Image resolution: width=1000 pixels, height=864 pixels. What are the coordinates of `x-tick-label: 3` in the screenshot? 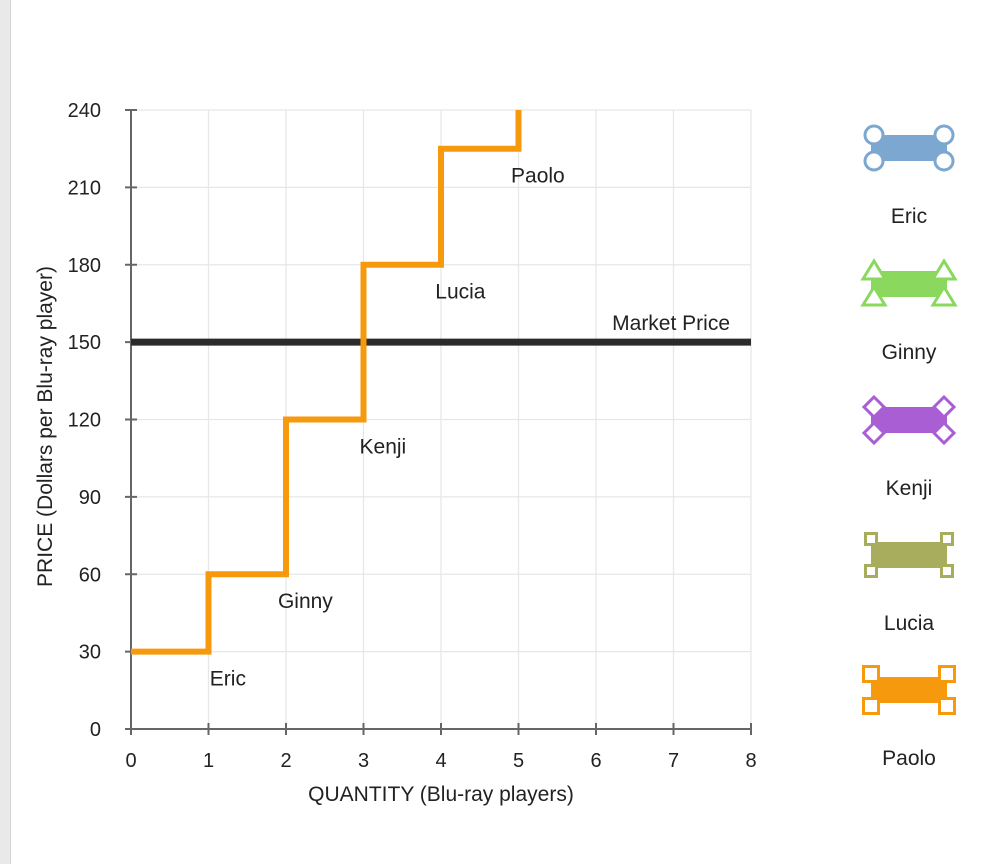 It's located at (363, 761).